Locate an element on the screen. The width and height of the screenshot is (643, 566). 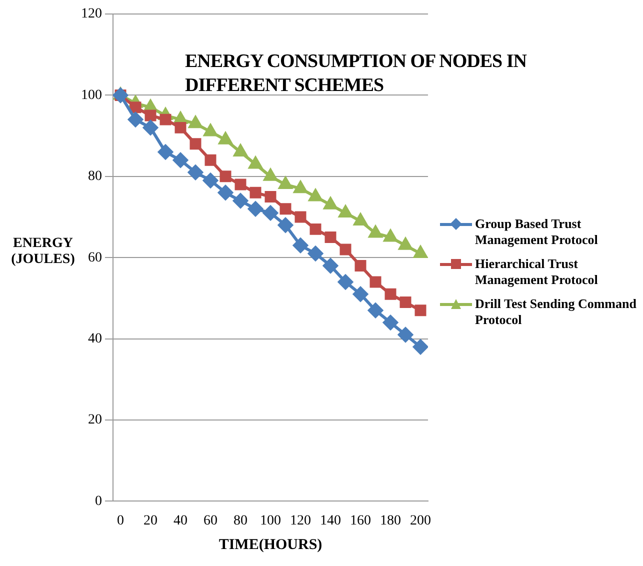
y-tick-label: 120 is located at coordinates (91, 14).